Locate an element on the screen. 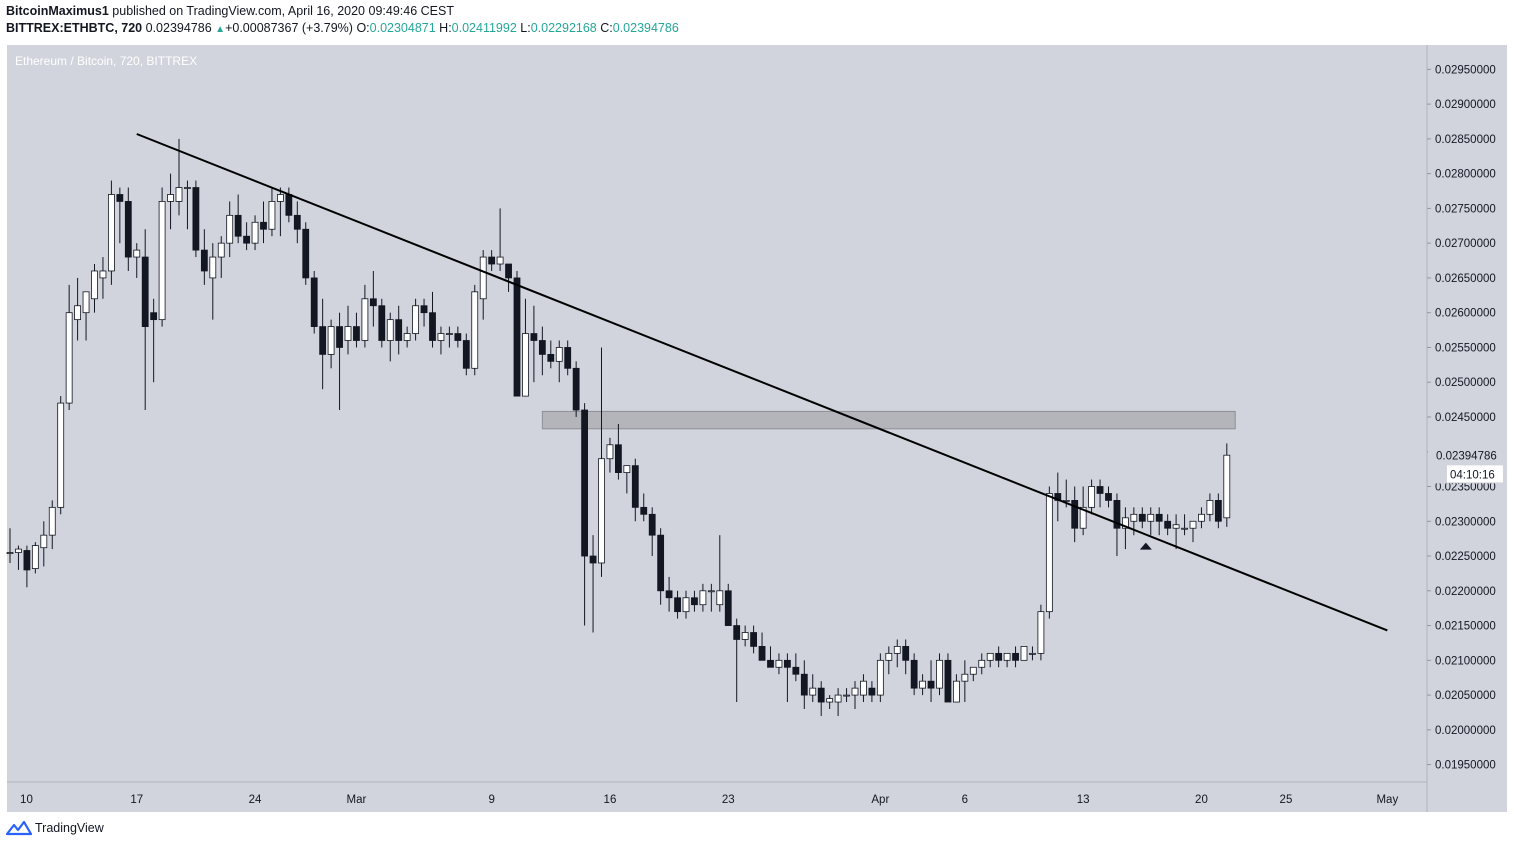 The image size is (1514, 849). high-label: H: is located at coordinates (445, 28).